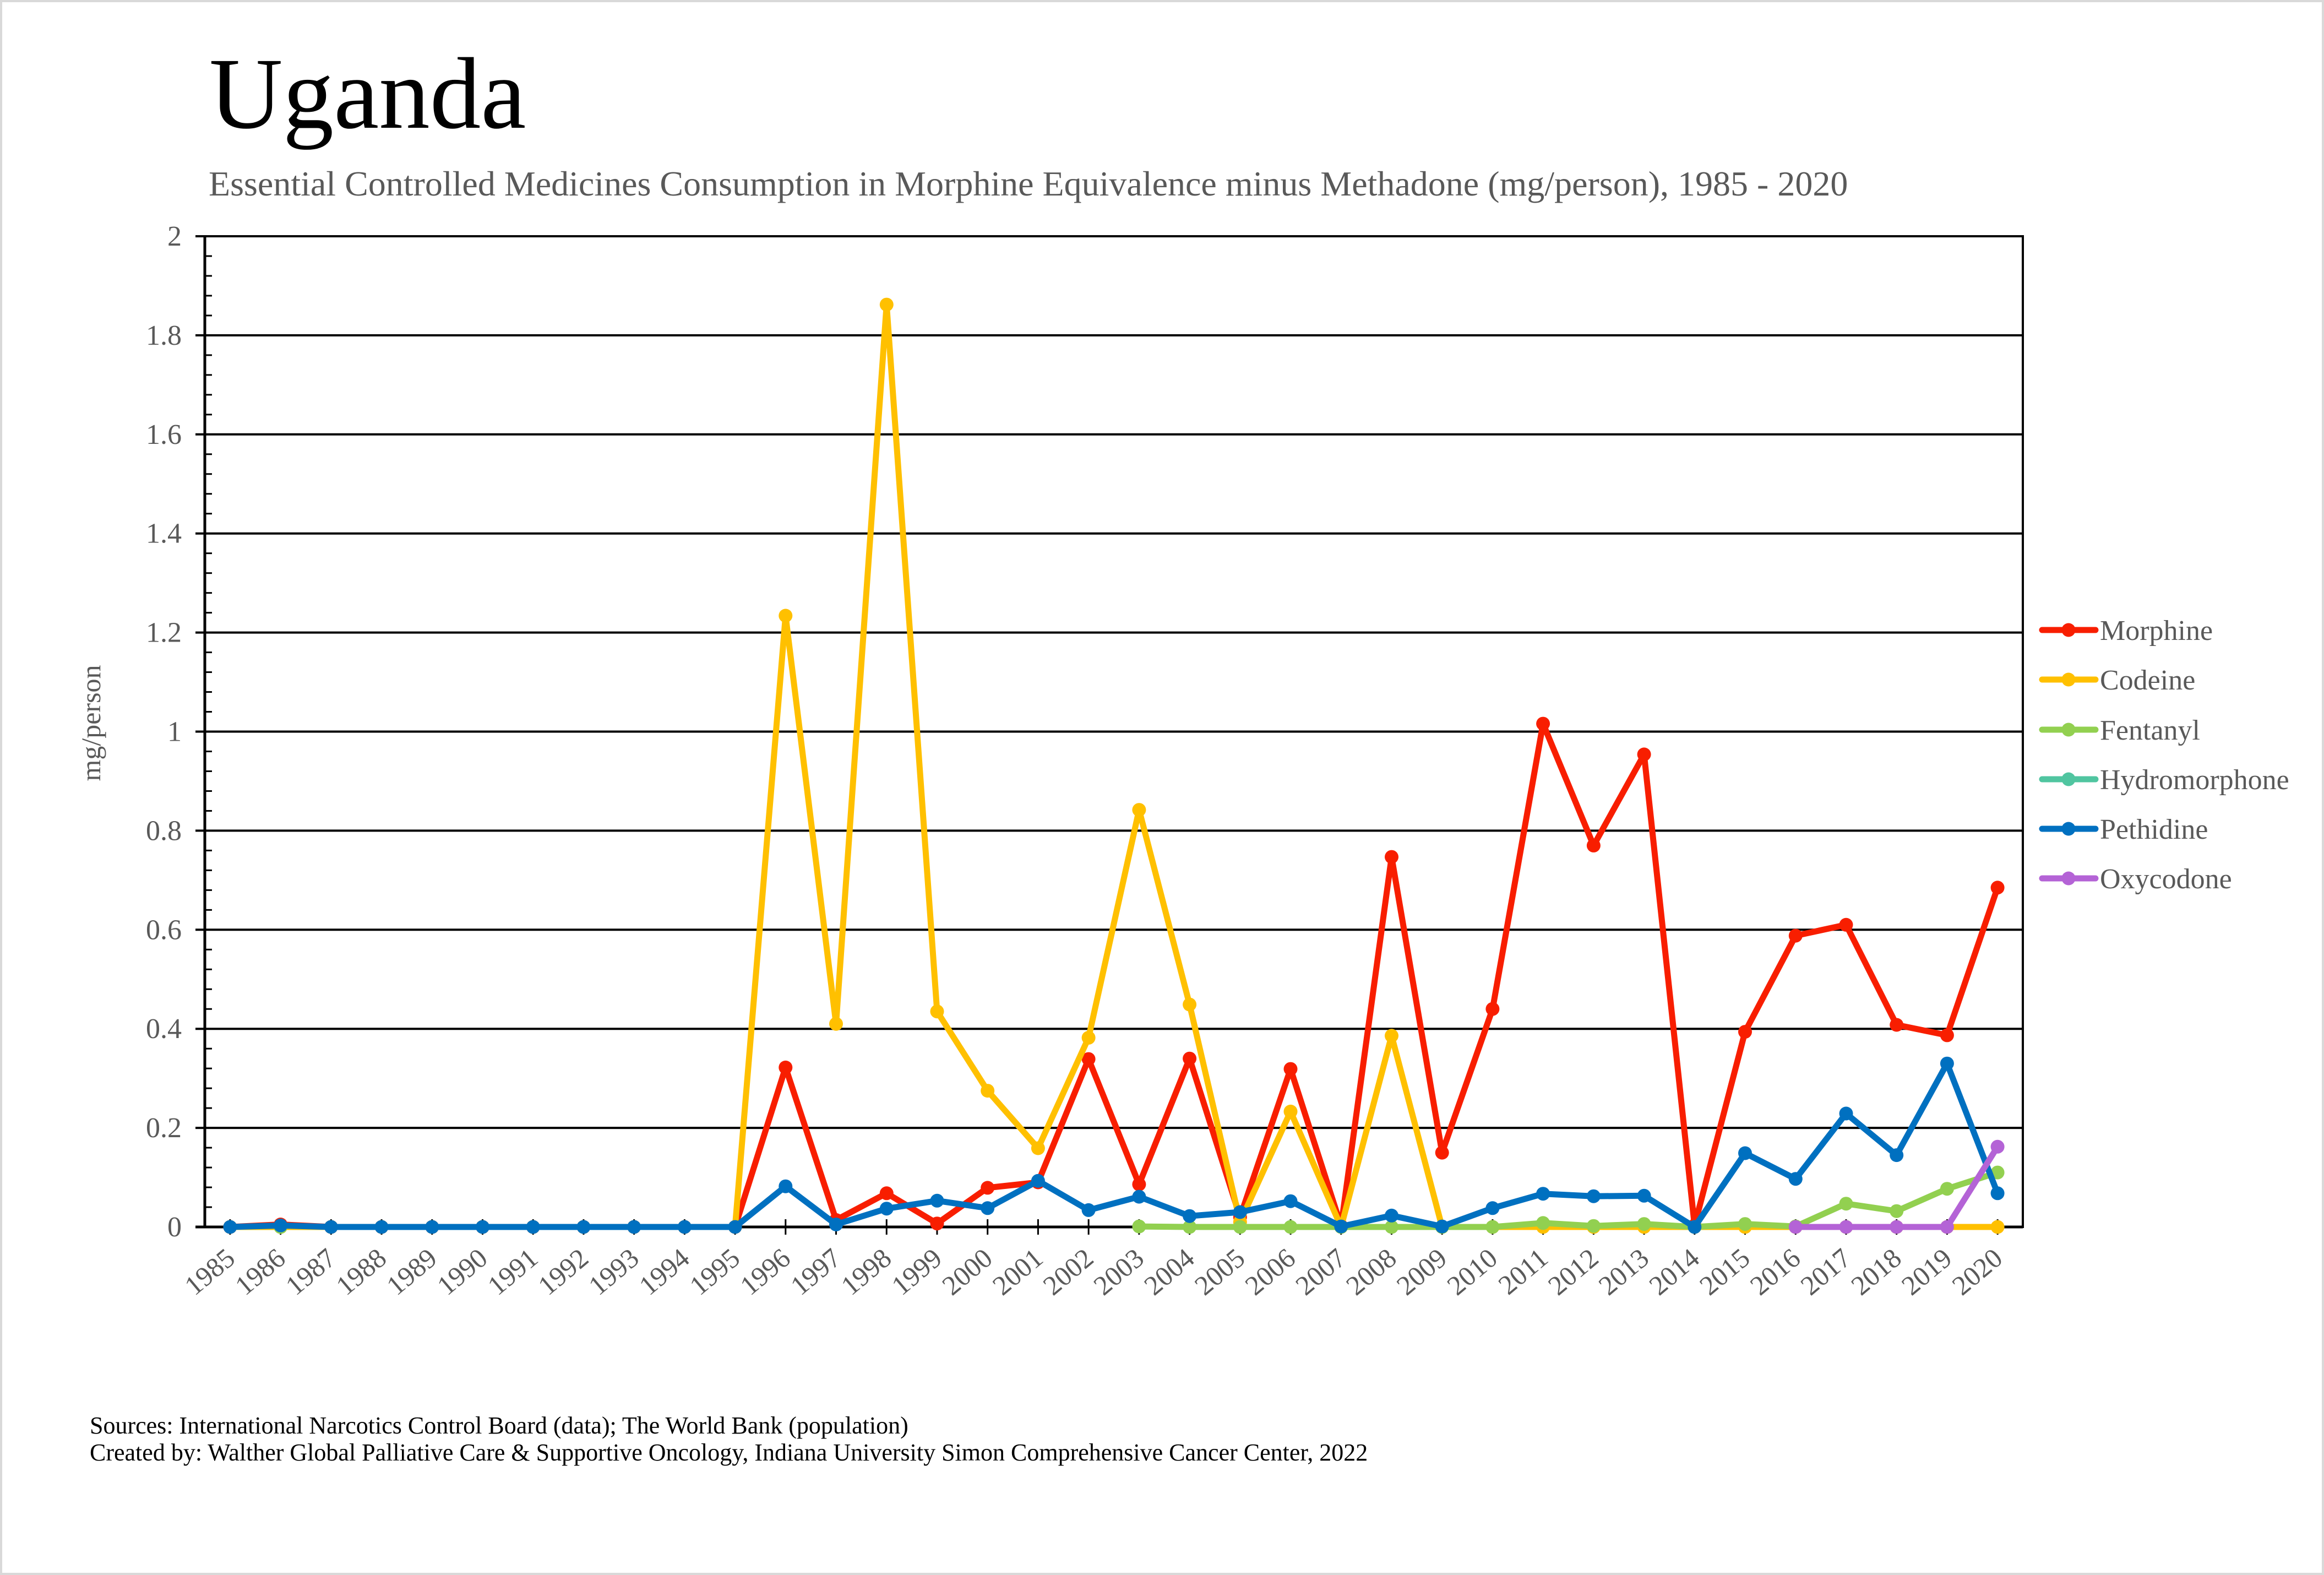 The image size is (2324, 1575). I want to click on data-point-fentanyl-2017, so click(1846, 1204).